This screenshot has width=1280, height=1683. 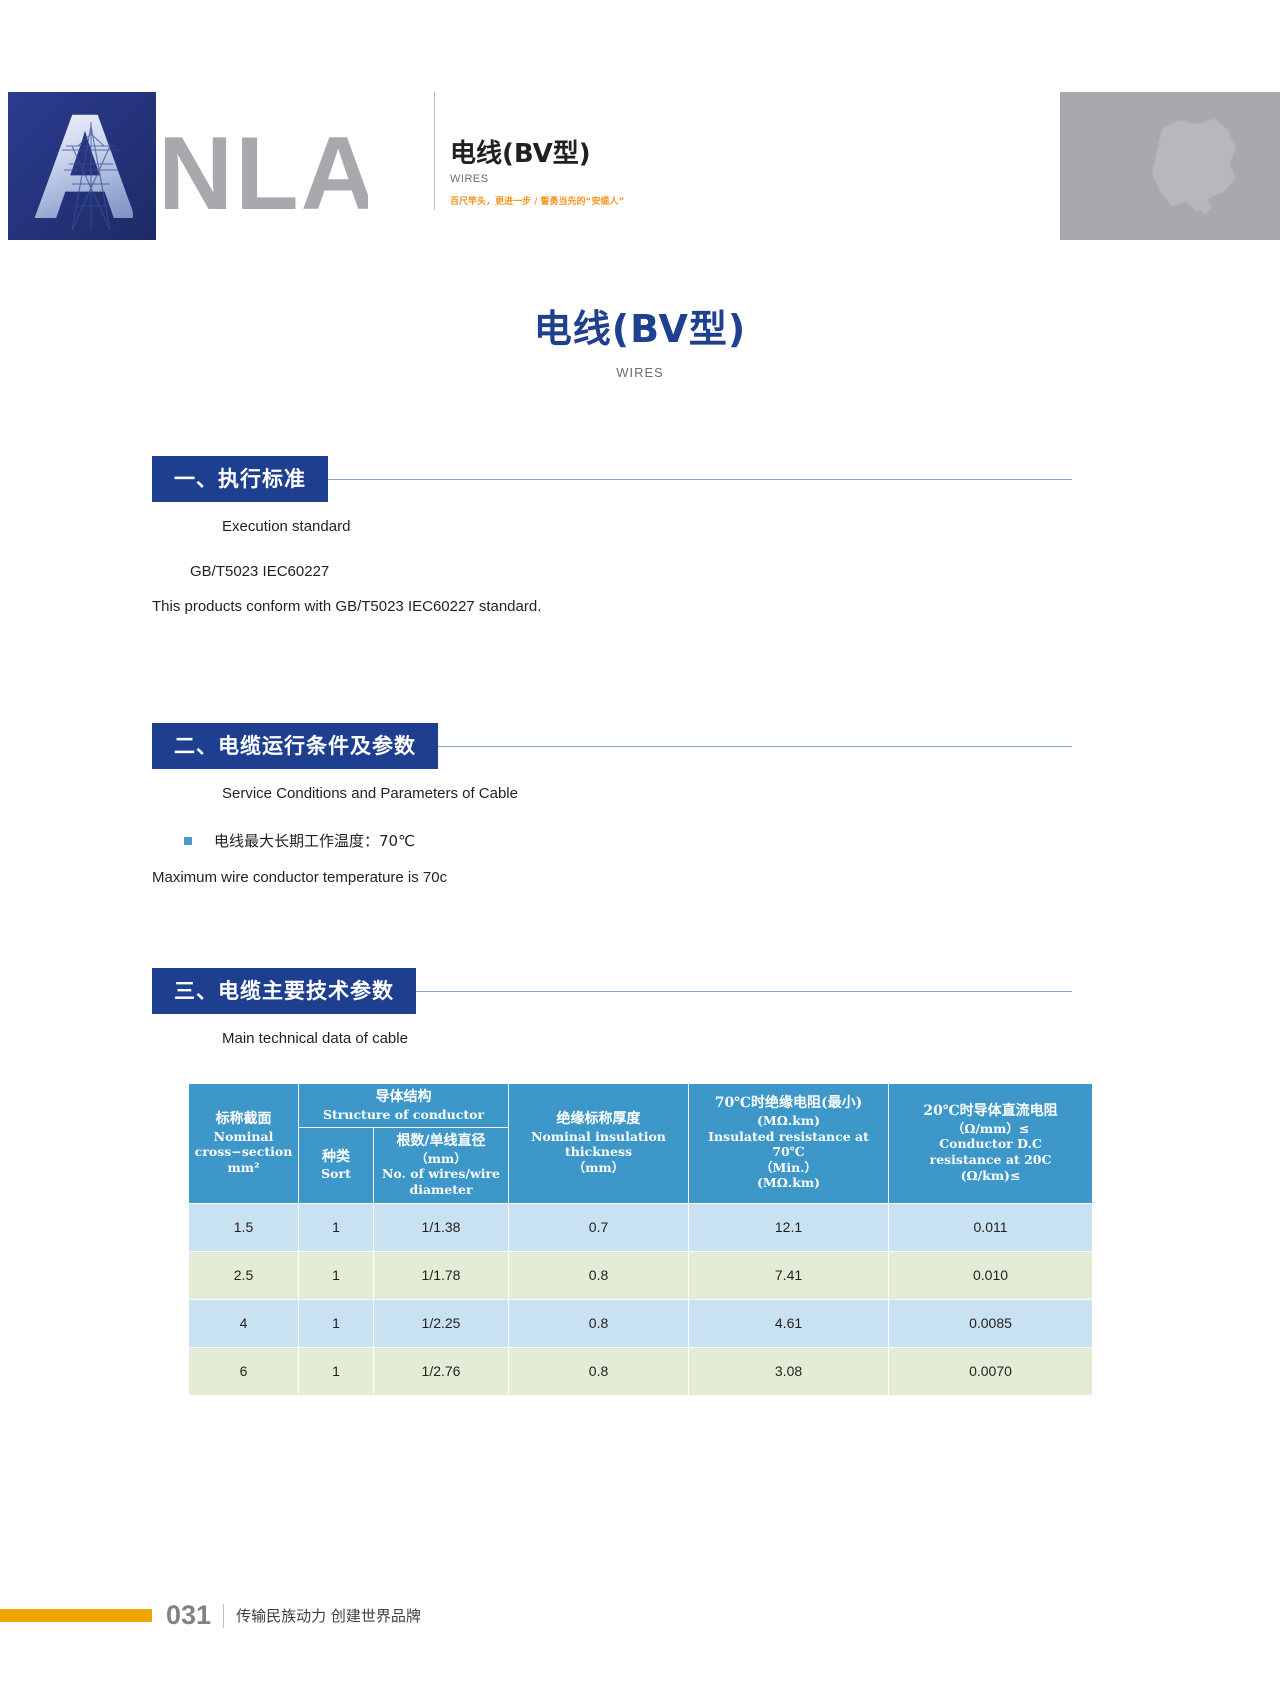 What do you see at coordinates (76, 1615) in the screenshot?
I see `footer-accent-bar` at bounding box center [76, 1615].